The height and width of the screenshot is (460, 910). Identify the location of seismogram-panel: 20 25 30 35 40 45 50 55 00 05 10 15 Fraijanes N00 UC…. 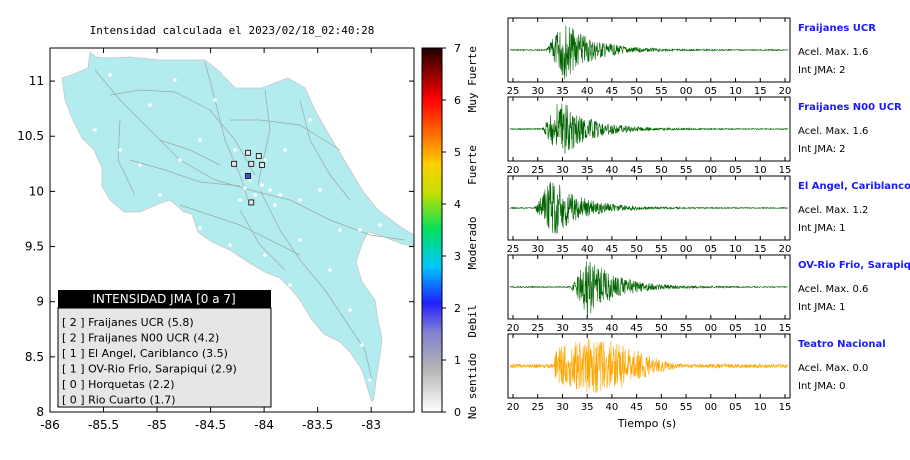
(704, 136).